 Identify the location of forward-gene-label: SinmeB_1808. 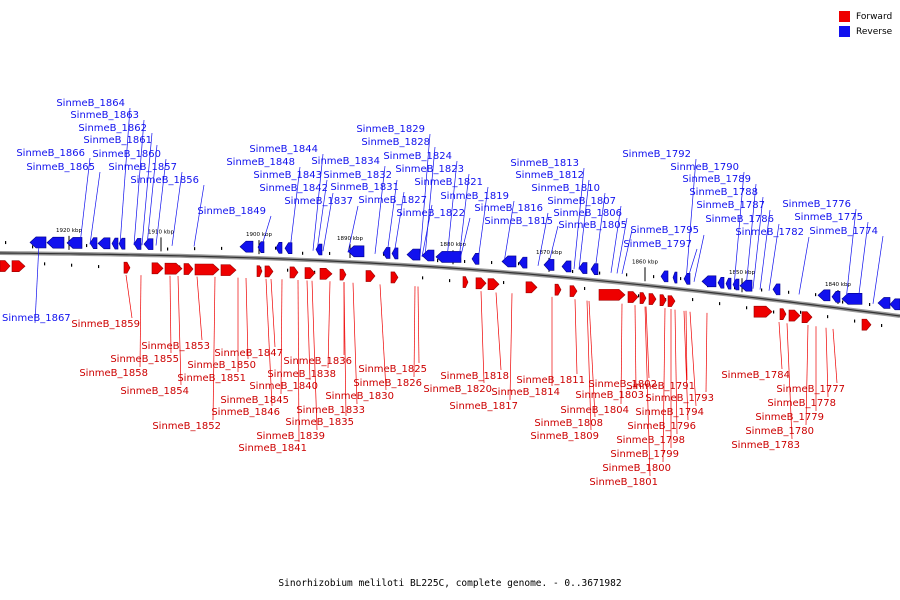
(568, 423).